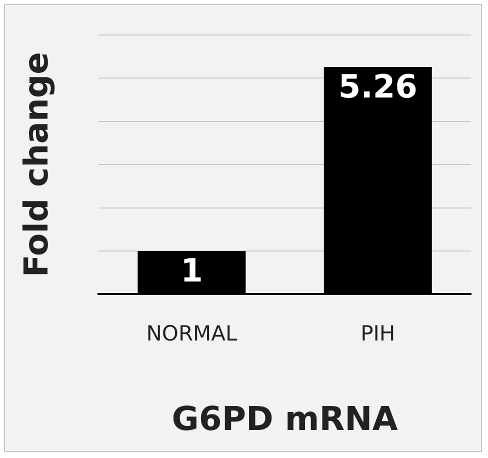 The image size is (488, 458). What do you see at coordinates (191, 270) in the screenshot?
I see `data-label: 1` at bounding box center [191, 270].